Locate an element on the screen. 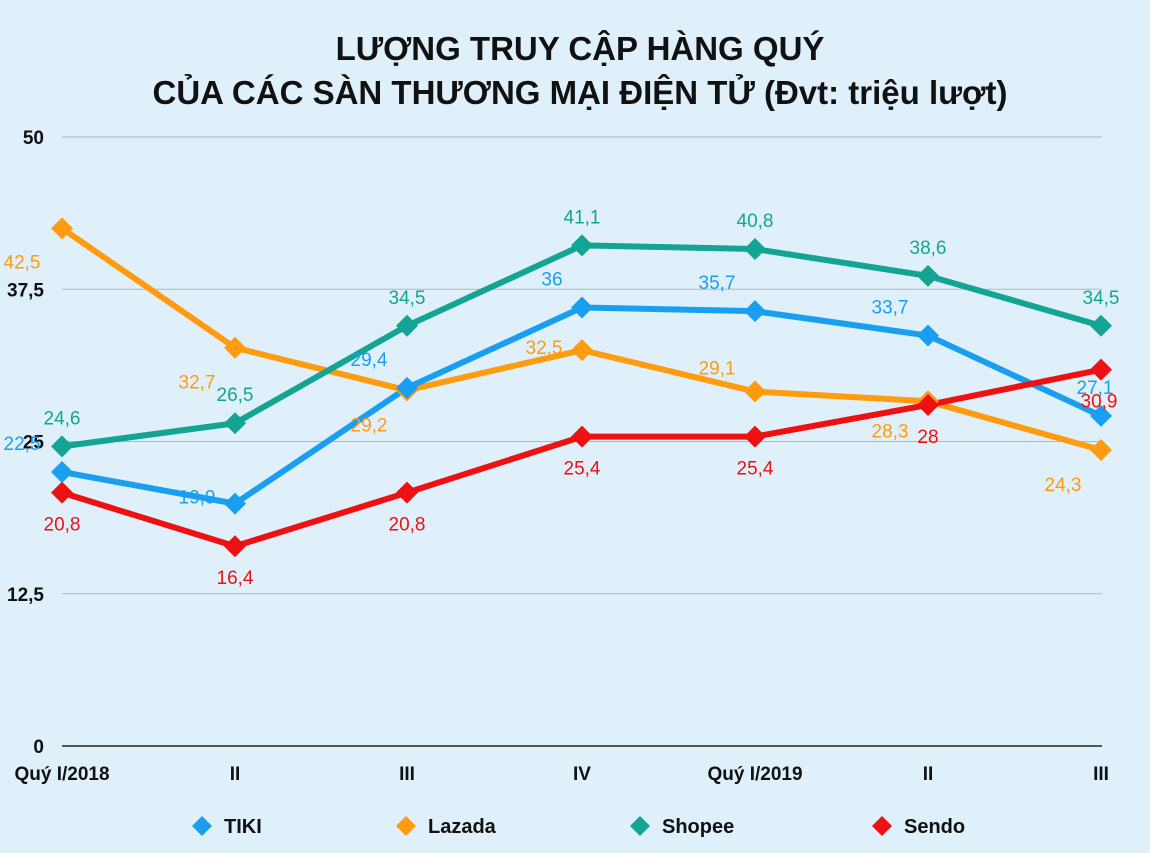 Image resolution: width=1150 pixels, height=853 pixels. data-label: 36 is located at coordinates (551, 280).